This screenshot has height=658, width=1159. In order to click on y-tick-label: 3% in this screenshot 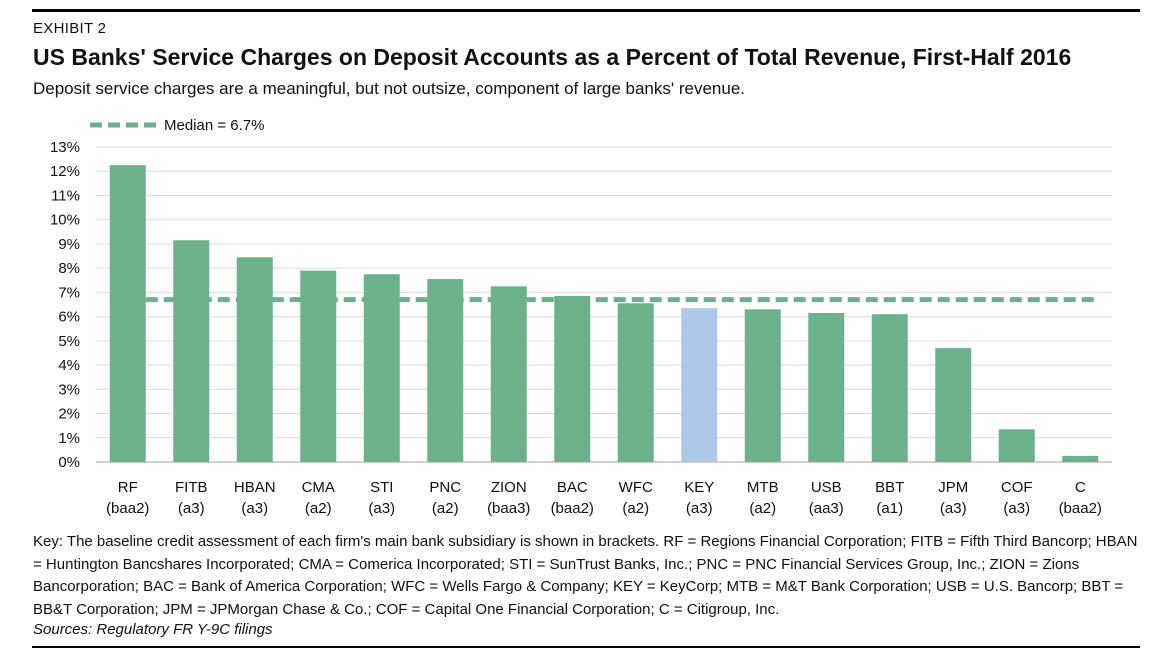, I will do `click(69, 389)`.